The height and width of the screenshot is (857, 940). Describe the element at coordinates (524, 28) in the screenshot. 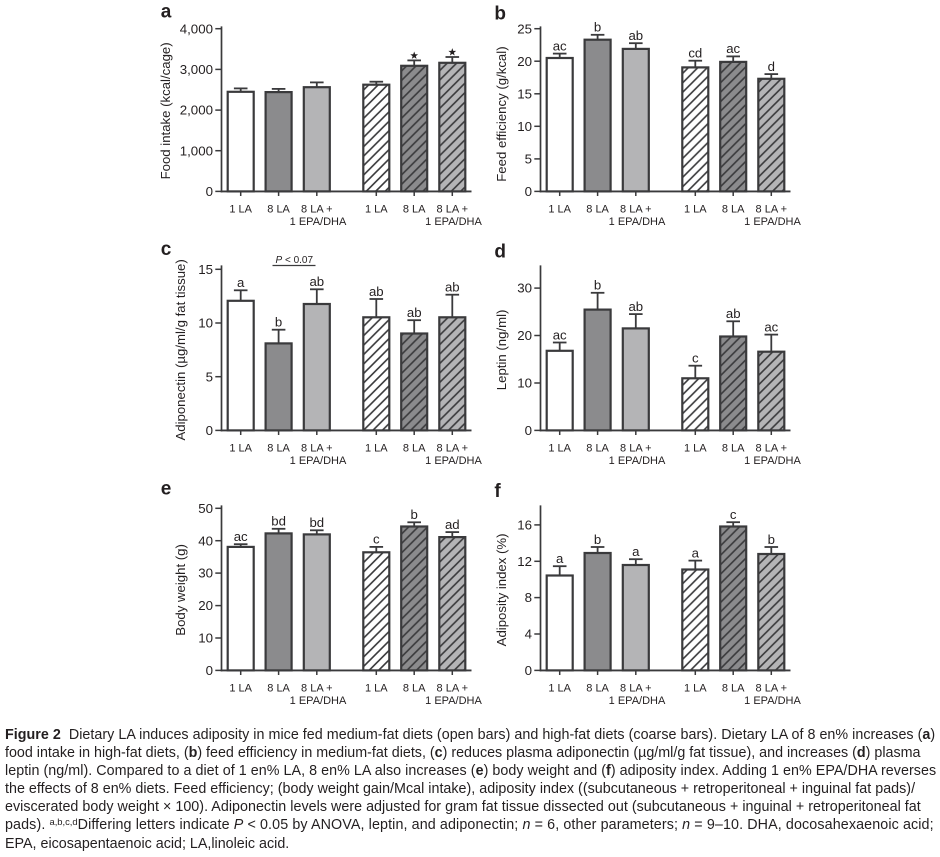

I see `svg-text: 25` at that location.